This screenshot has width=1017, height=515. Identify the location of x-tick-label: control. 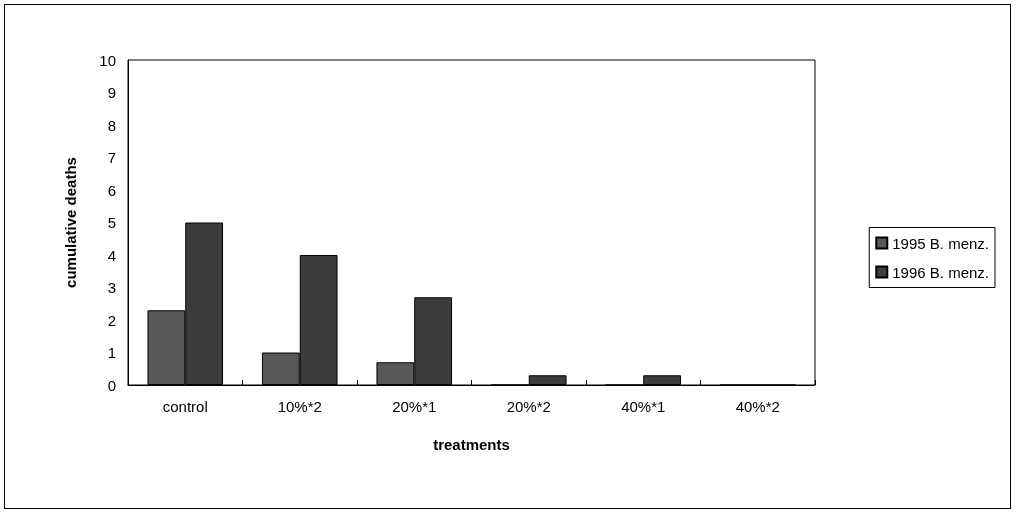
(185, 406).